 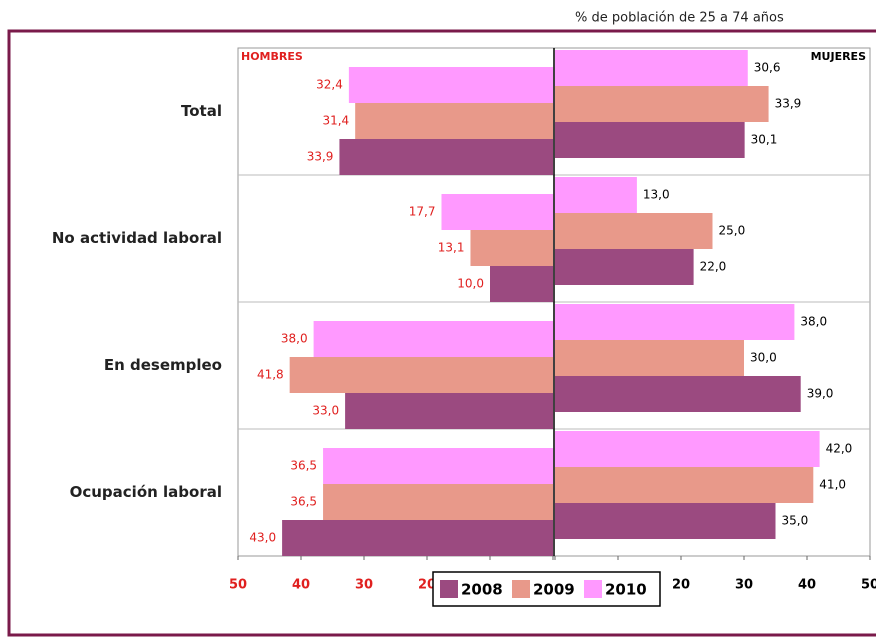 I want to click on category-label: En desempleo, so click(x=163, y=365).